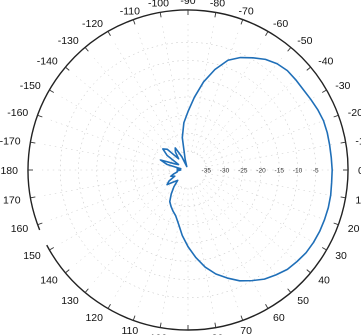 This screenshot has height=335, width=361. What do you see at coordinates (261, 171) in the screenshot?
I see `radial-tick-label: -20` at bounding box center [261, 171].